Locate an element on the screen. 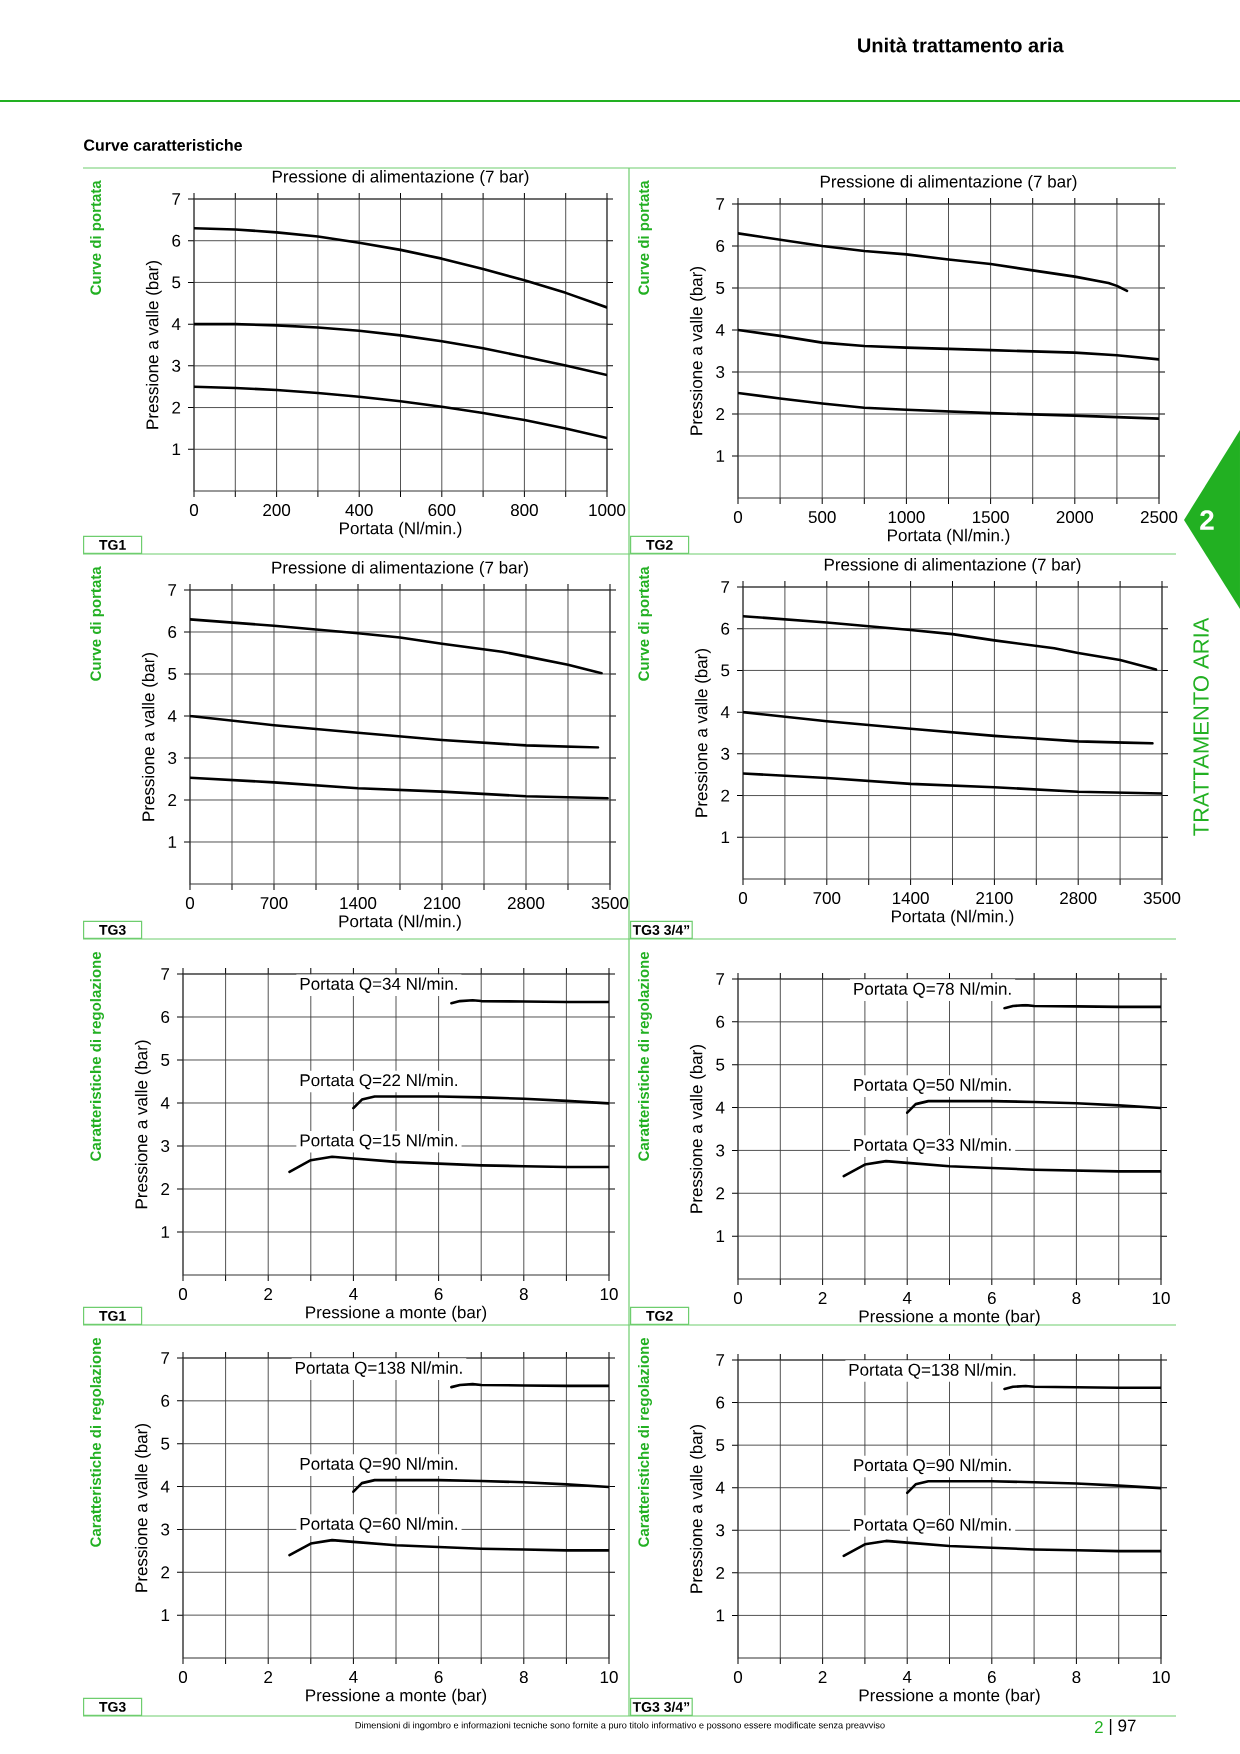 This screenshot has height=1754, width=1240. series-label: Portata Q=90 Nl/min. is located at coordinates (932, 1466).